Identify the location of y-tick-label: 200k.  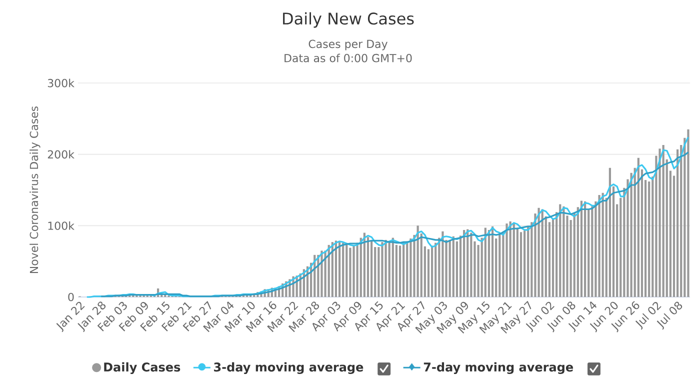
(61, 154).